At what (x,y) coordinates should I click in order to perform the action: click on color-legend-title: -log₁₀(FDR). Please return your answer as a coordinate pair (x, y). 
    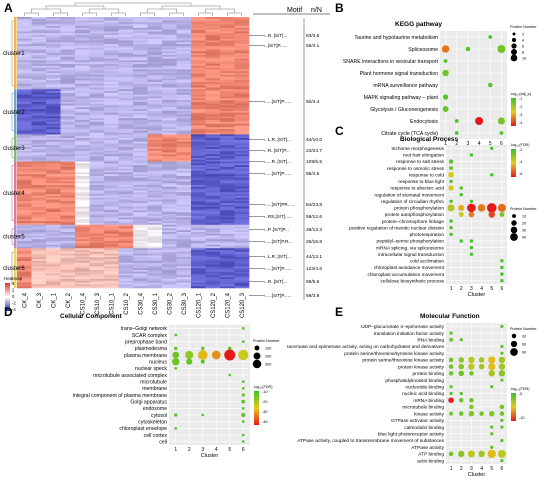
    Looking at the image, I should click on (520, 389).